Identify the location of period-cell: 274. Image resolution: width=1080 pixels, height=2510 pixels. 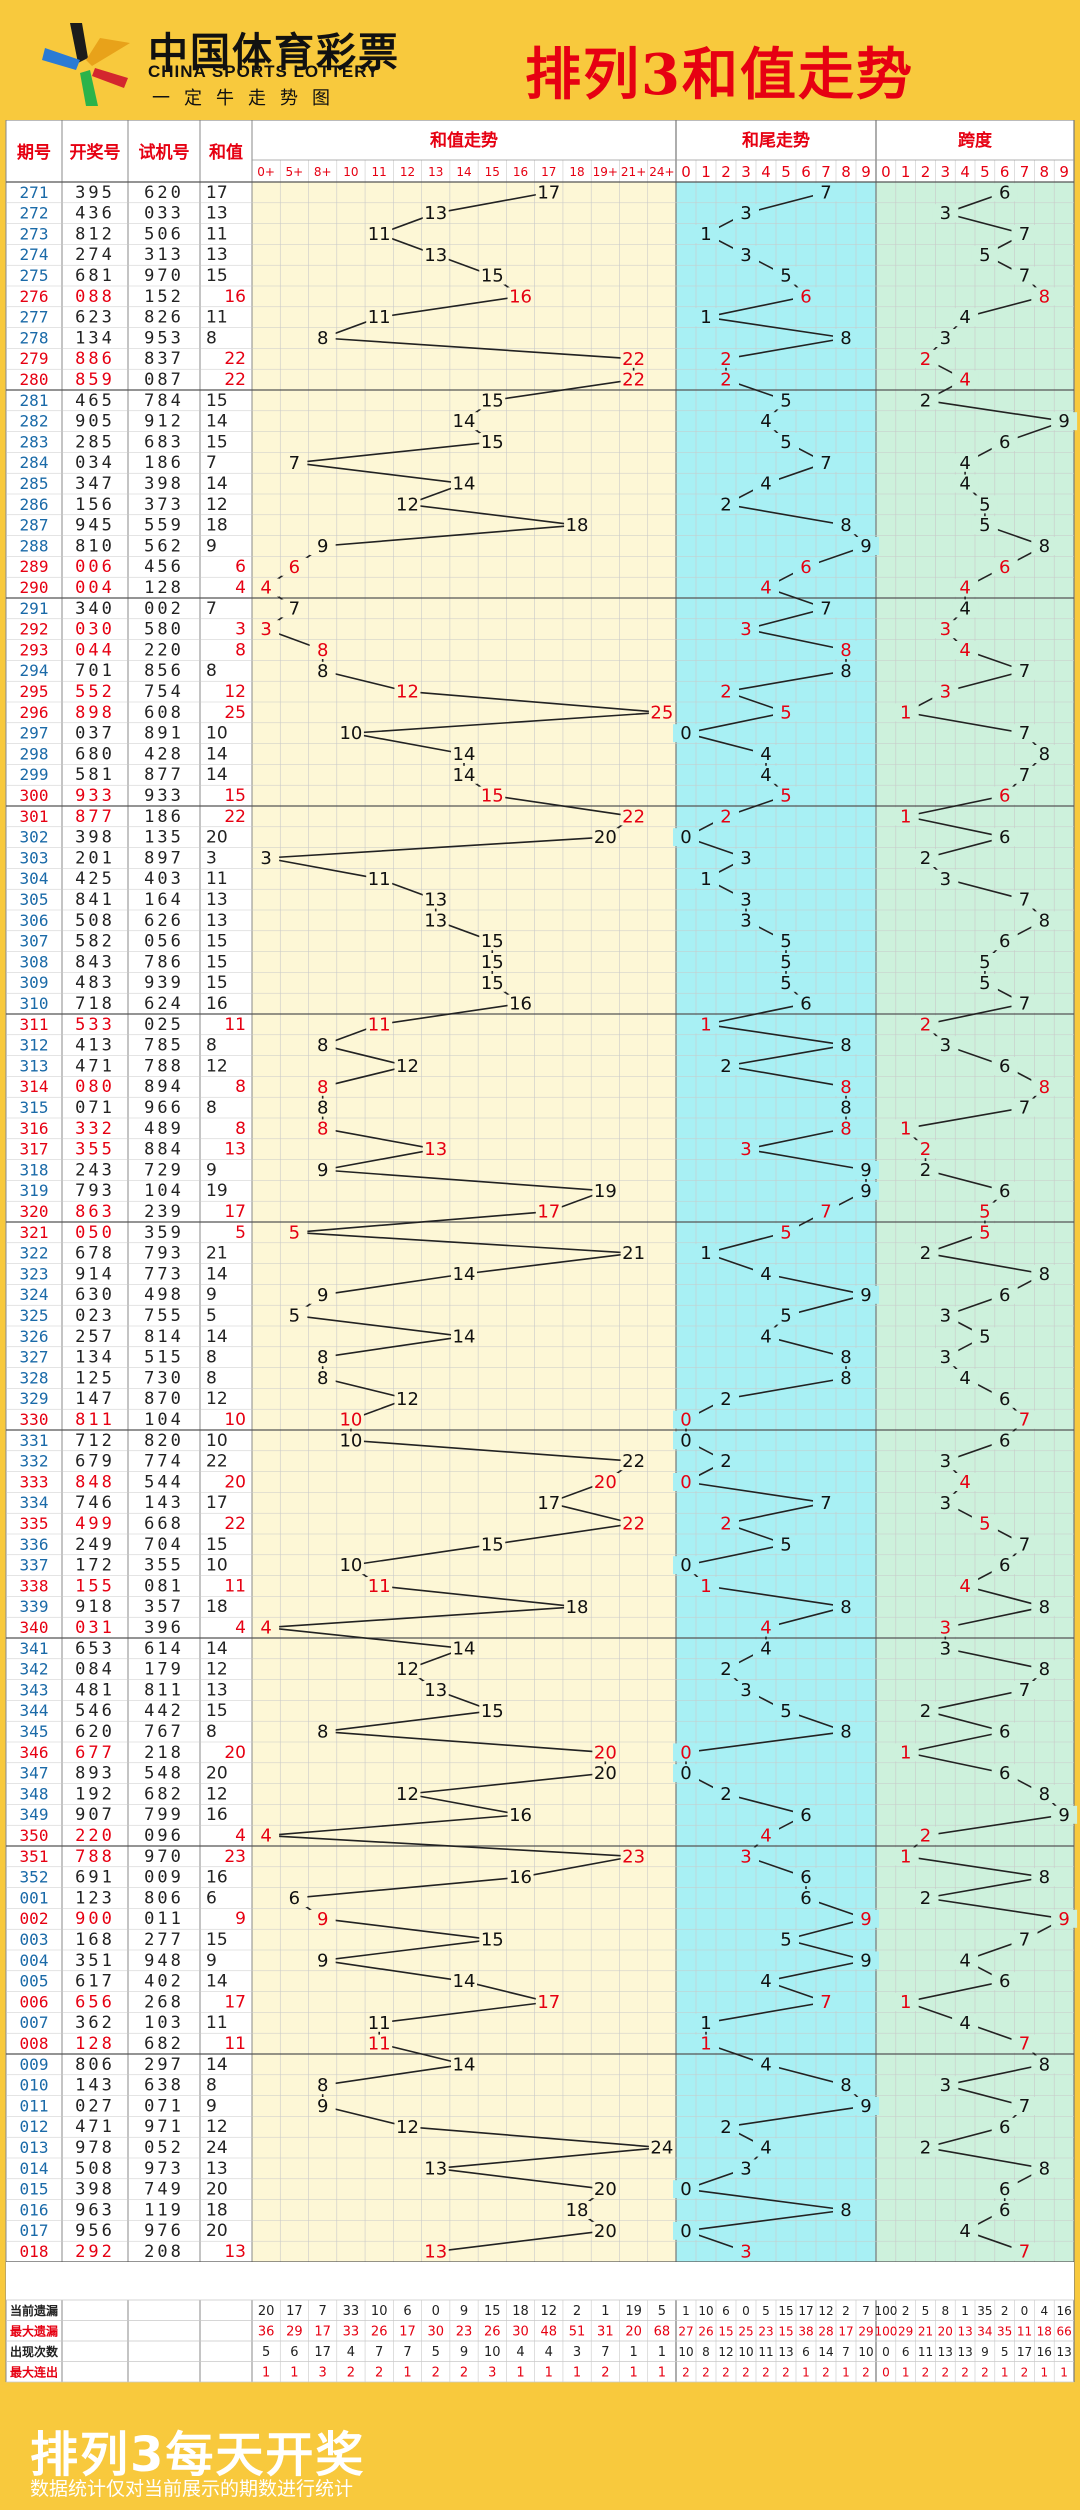
(34, 254).